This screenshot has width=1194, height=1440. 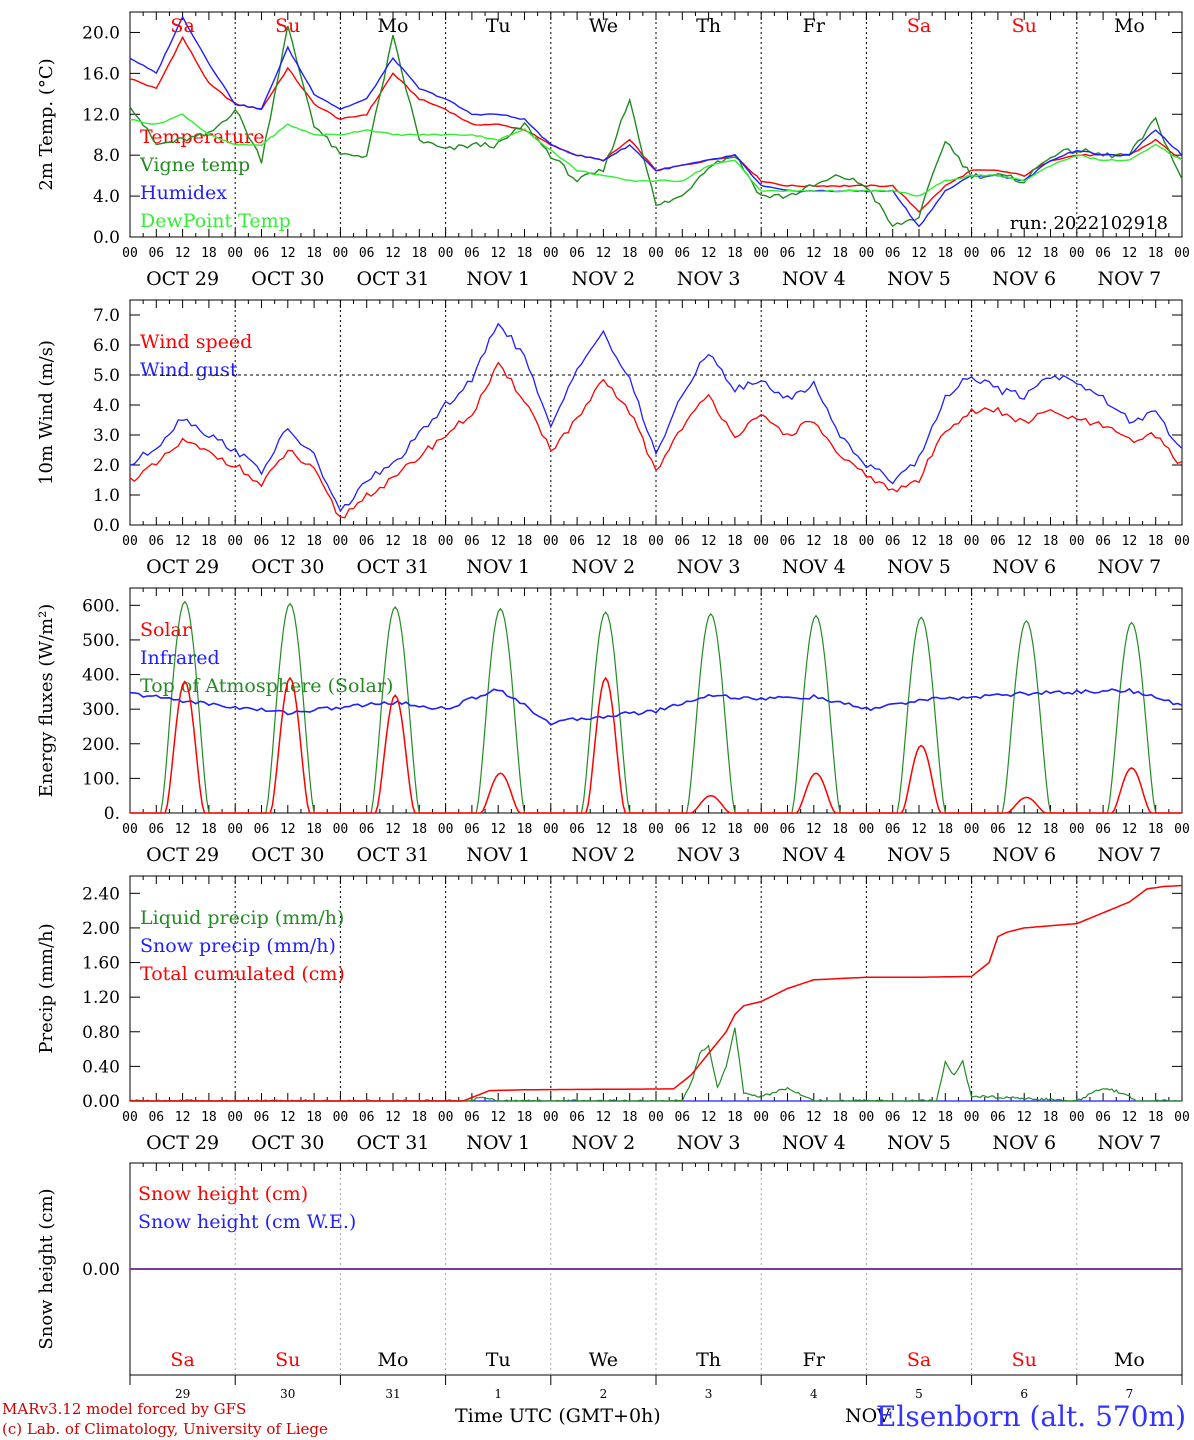 What do you see at coordinates (106, 346) in the screenshot?
I see `y-tick-label: 6.0` at bounding box center [106, 346].